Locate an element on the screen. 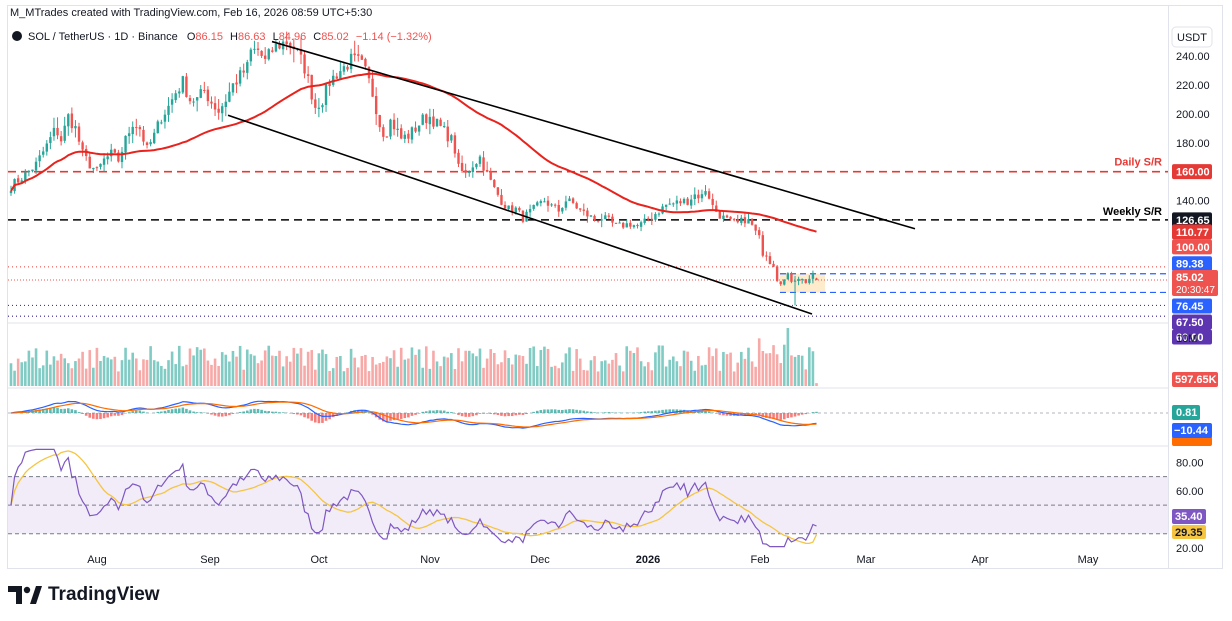  volume-tag-bg is located at coordinates (1195, 379).